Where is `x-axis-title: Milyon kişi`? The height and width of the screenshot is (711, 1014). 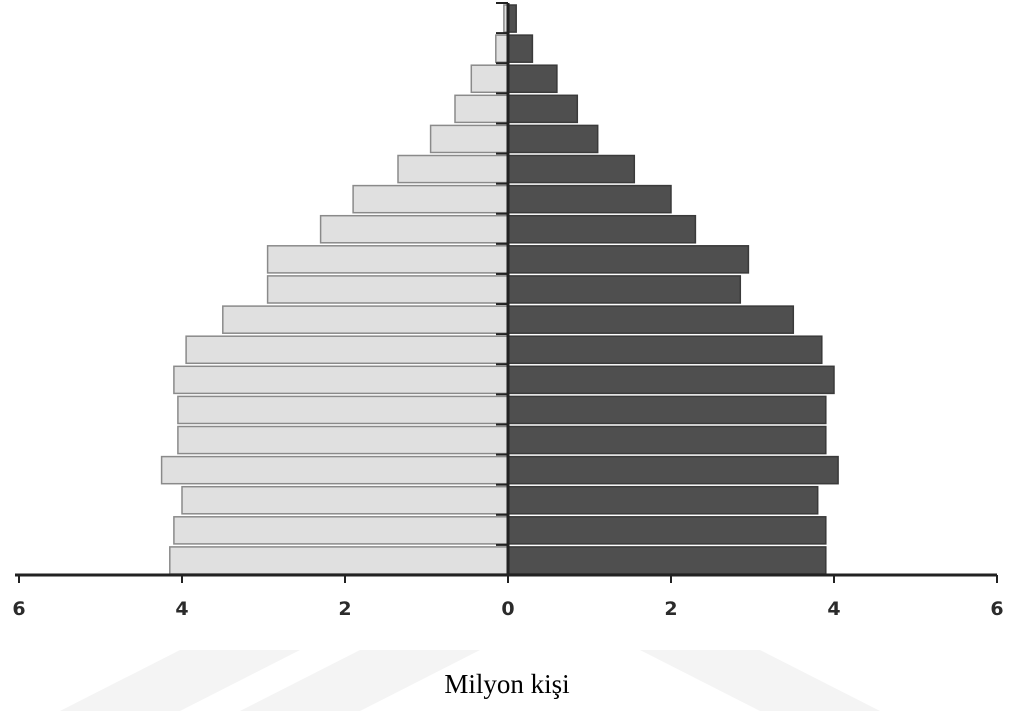 x-axis-title: Milyon kişi is located at coordinates (506, 684).